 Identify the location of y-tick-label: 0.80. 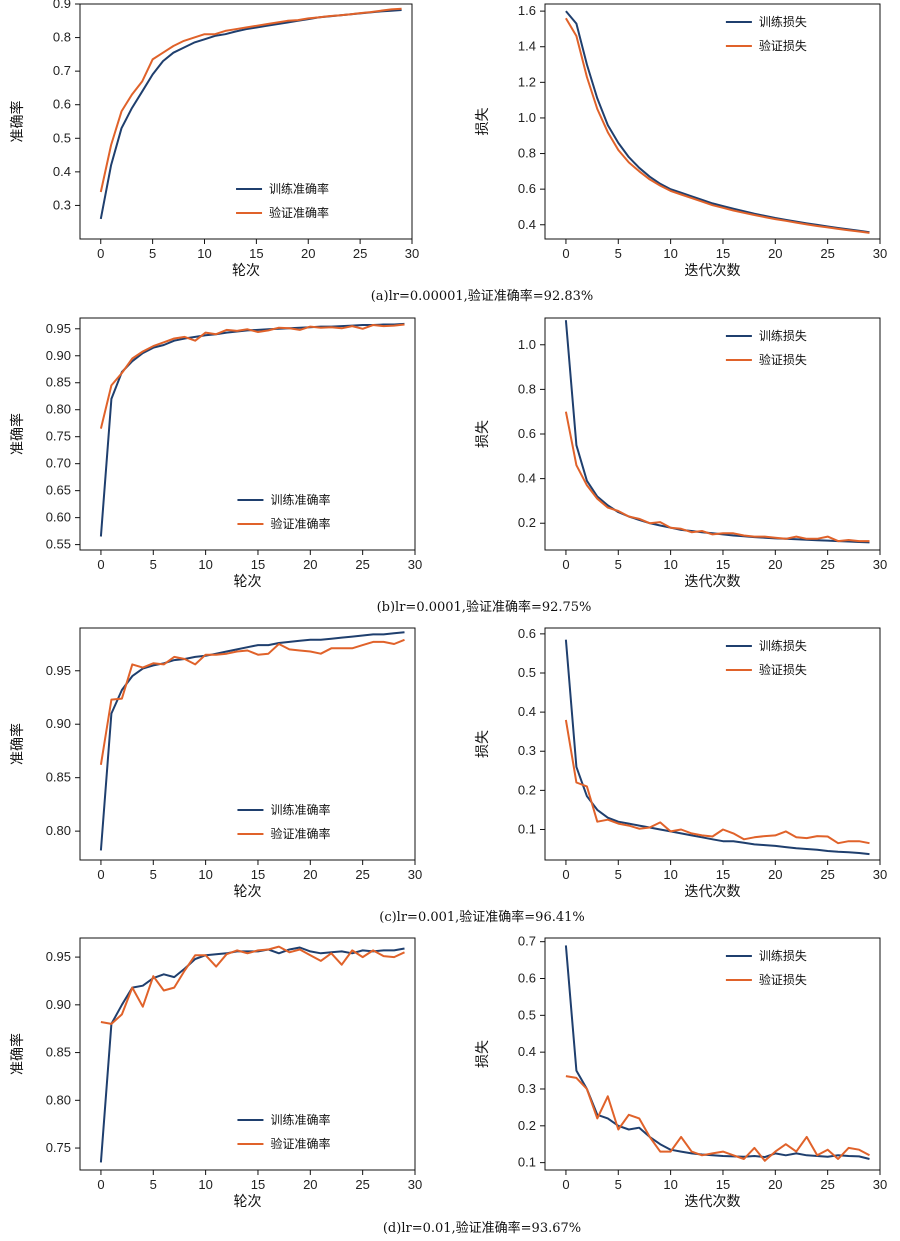
(58, 409).